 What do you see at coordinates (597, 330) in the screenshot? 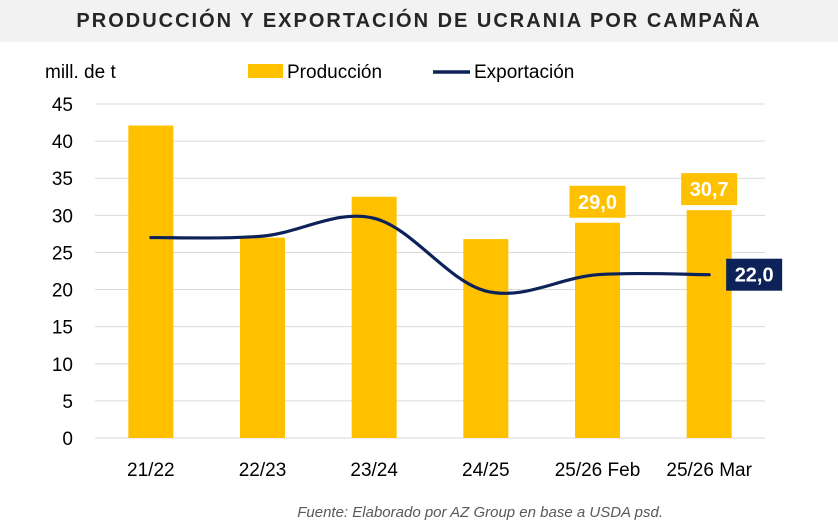
I see `bar-25-26-Feb` at bounding box center [597, 330].